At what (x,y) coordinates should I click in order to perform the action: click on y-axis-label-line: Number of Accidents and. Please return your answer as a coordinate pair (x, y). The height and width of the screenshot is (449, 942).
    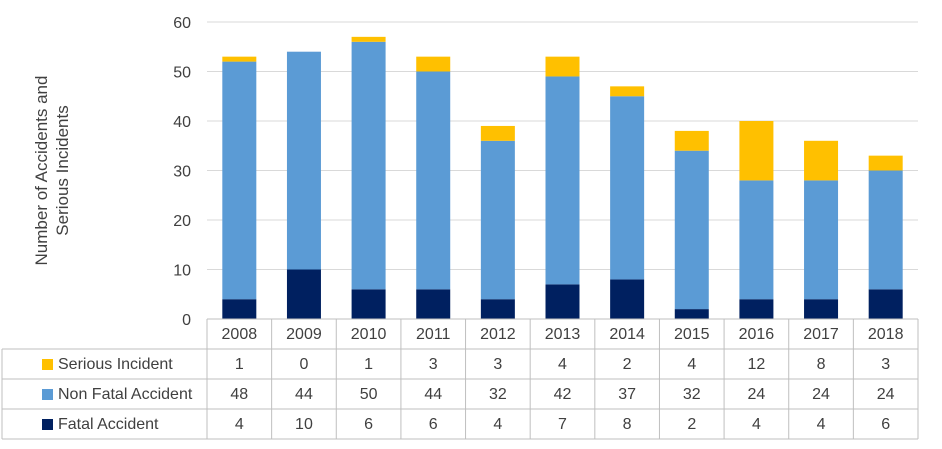
    Looking at the image, I should click on (41, 171).